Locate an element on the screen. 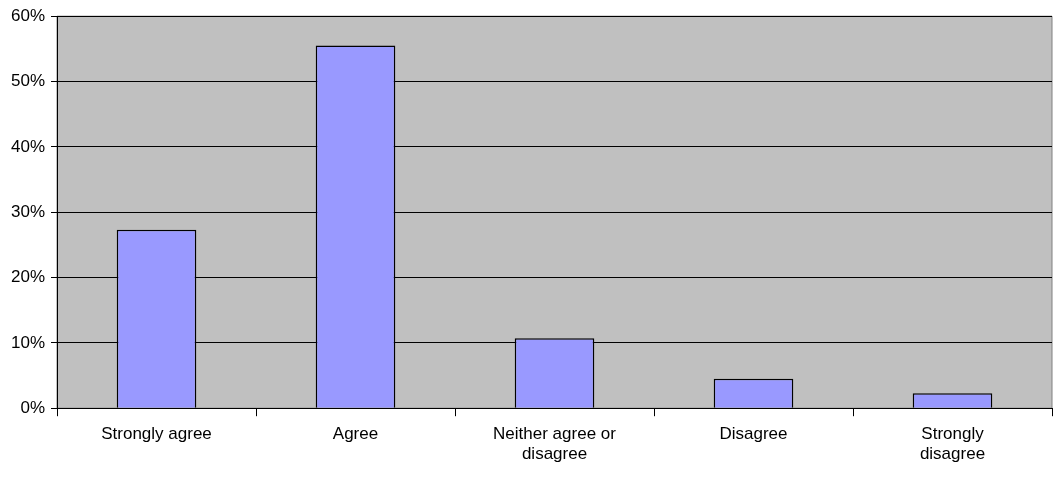 The width and height of the screenshot is (1054, 478). x-tick-label: Strongly disagree is located at coordinates (952, 444).